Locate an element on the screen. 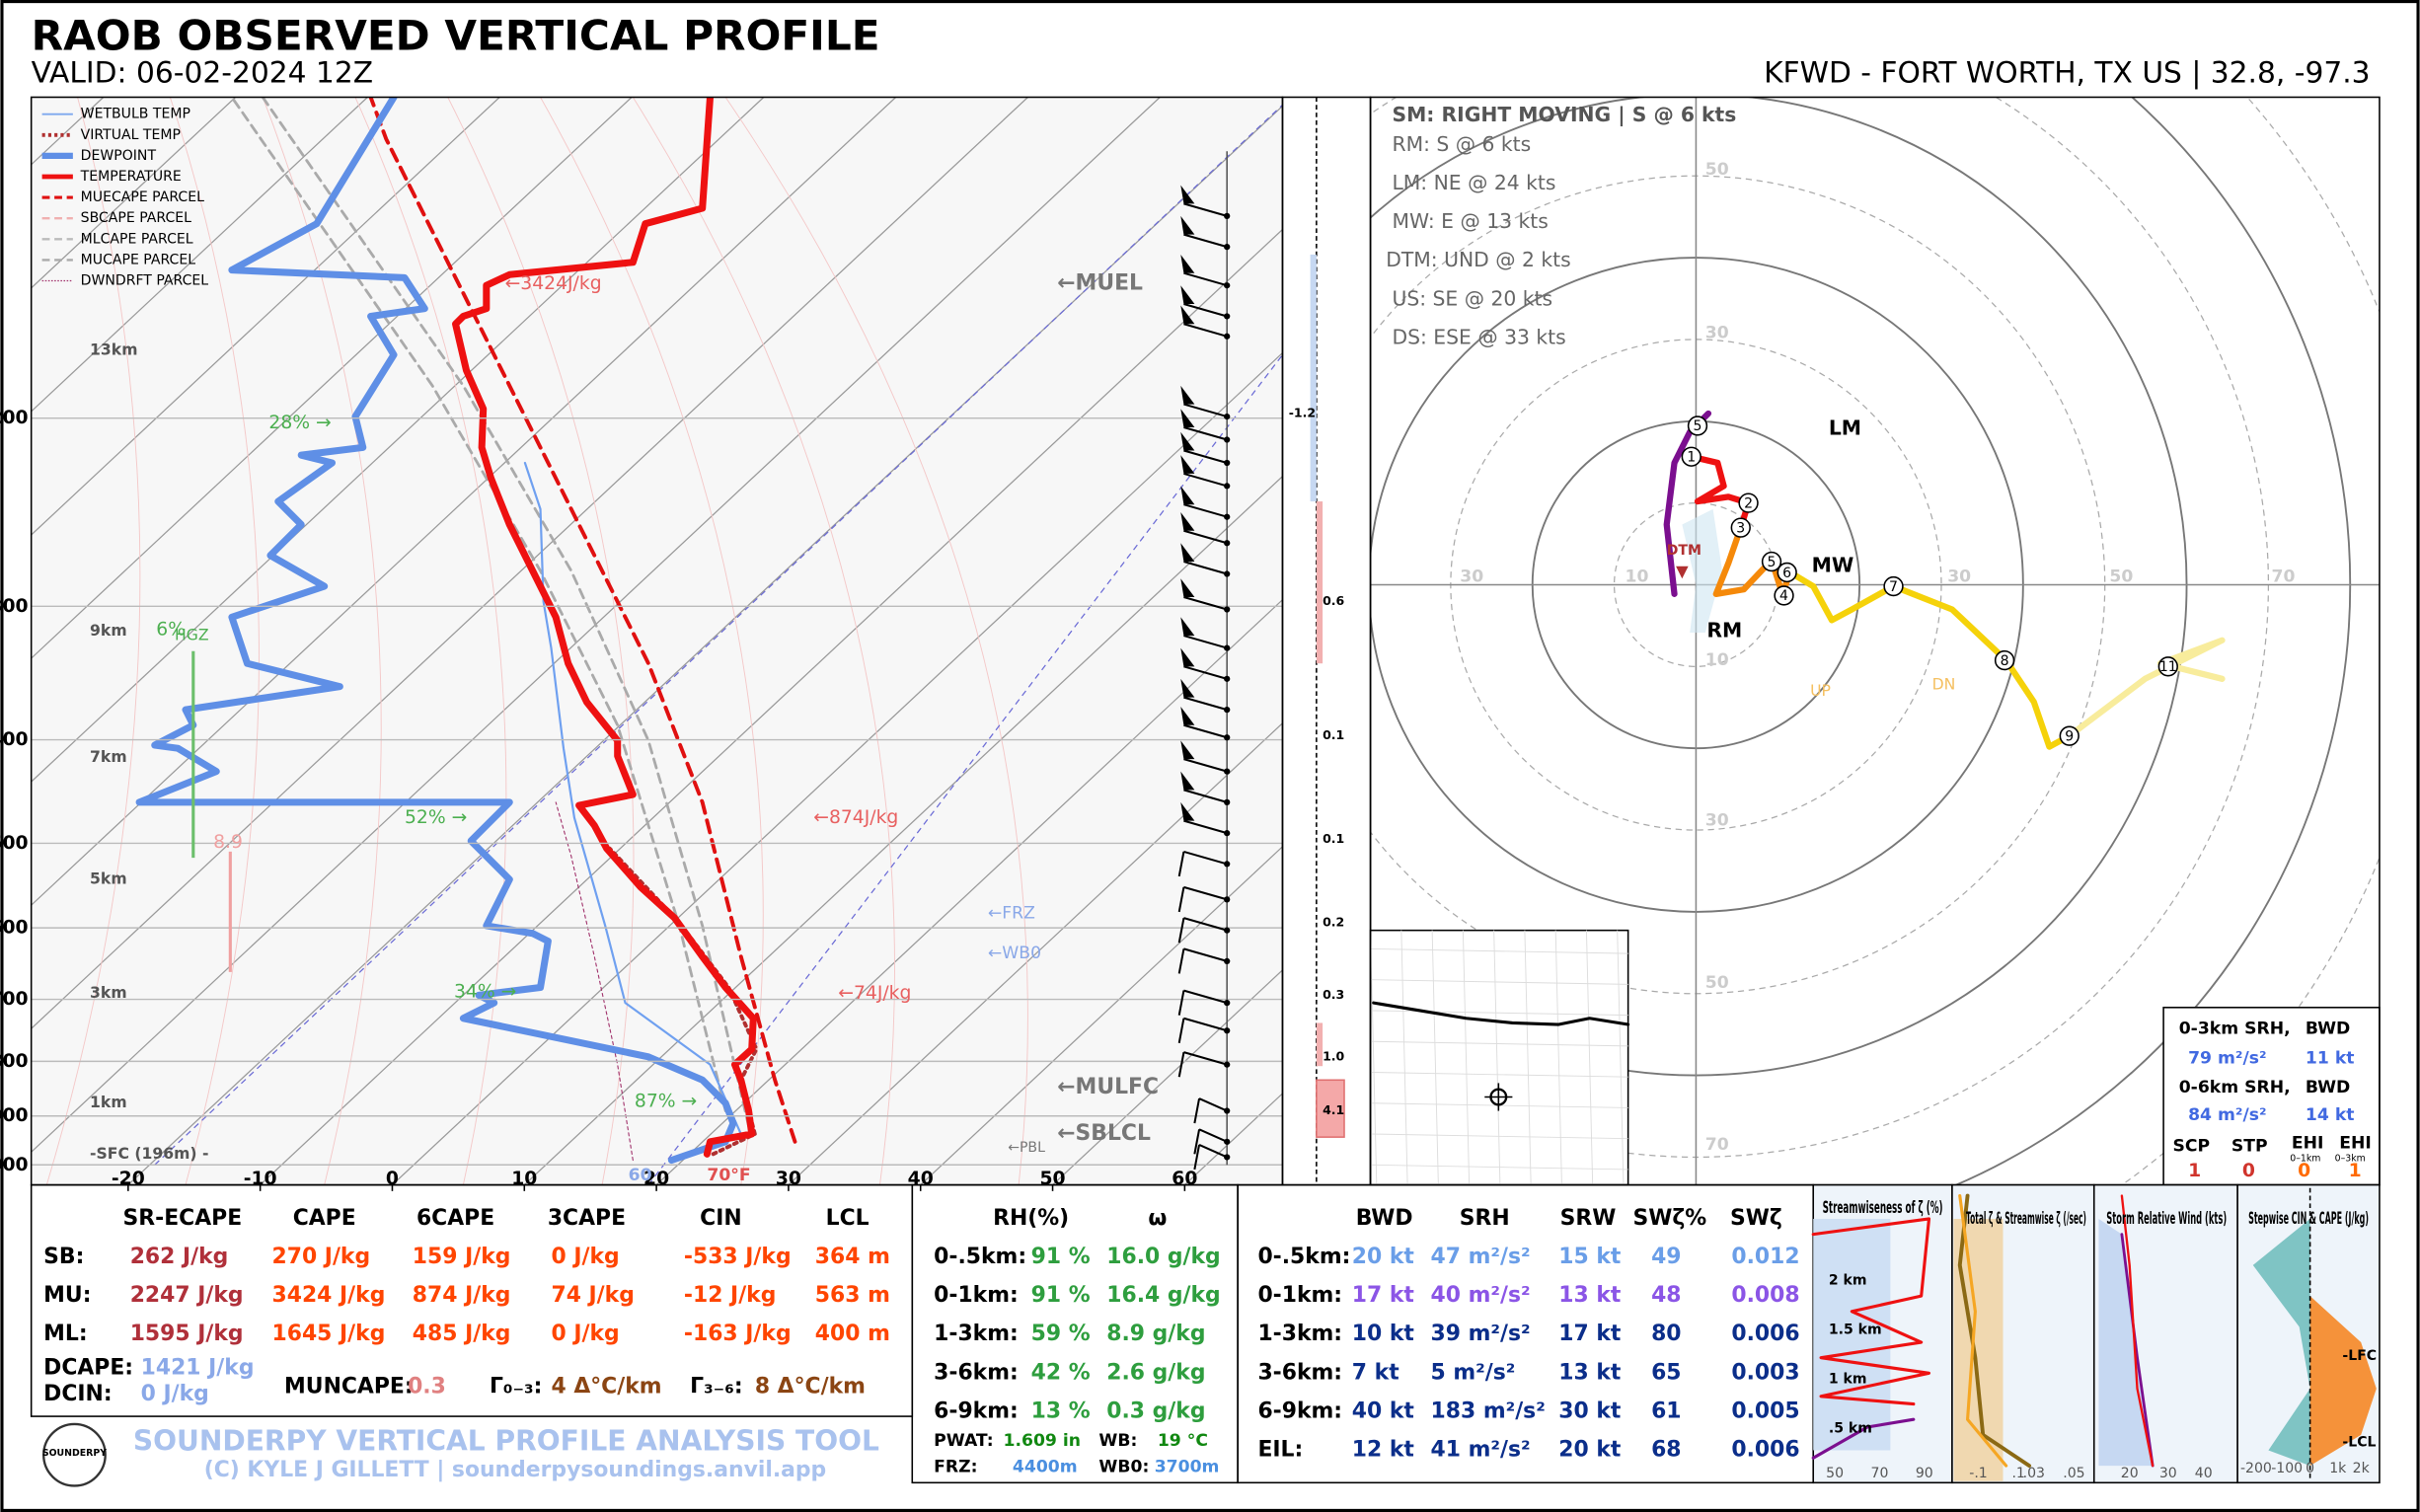  thermo-cell: 2247 J/kg is located at coordinates (187, 1296).